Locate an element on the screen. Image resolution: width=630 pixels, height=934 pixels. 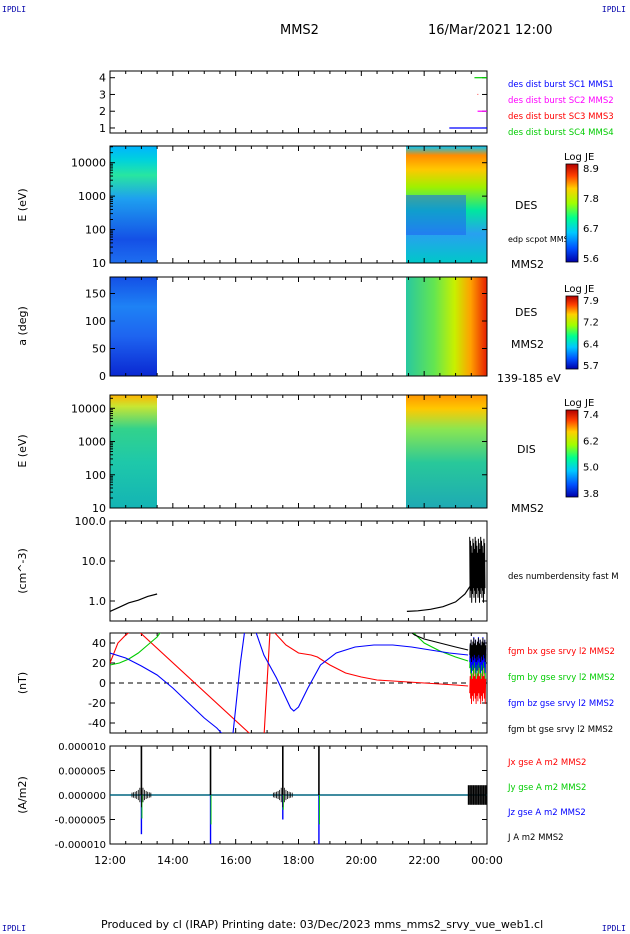
dis-energy-ytick-label: 10000 is located at coordinates (88, 408).